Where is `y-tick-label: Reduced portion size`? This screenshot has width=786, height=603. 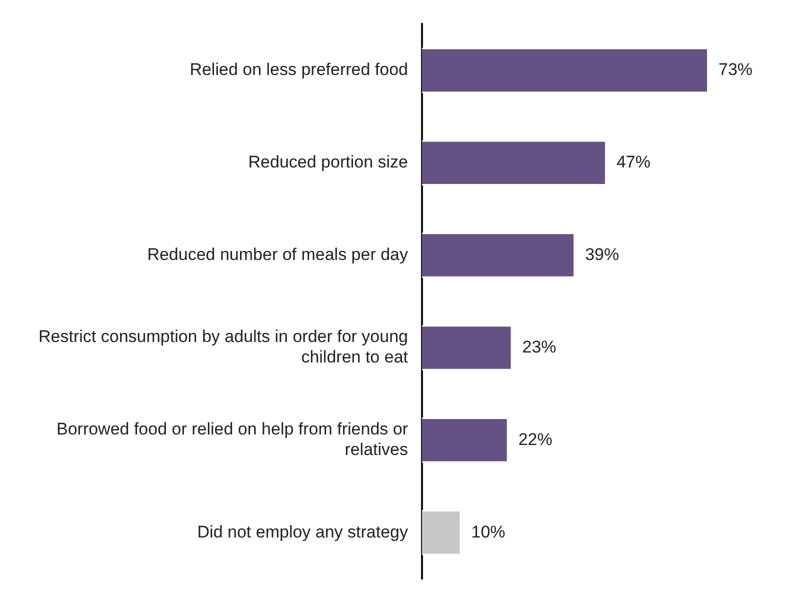 y-tick-label: Reduced portion size is located at coordinates (328, 162).